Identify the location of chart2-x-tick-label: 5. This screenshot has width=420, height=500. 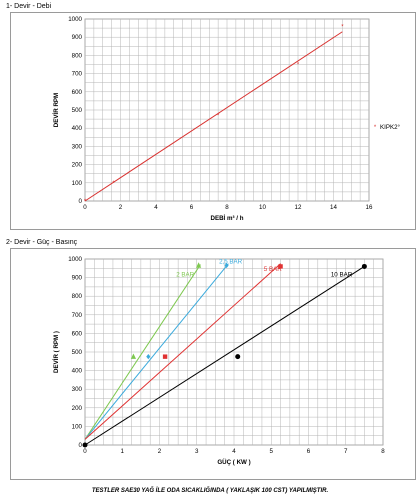
(272, 451).